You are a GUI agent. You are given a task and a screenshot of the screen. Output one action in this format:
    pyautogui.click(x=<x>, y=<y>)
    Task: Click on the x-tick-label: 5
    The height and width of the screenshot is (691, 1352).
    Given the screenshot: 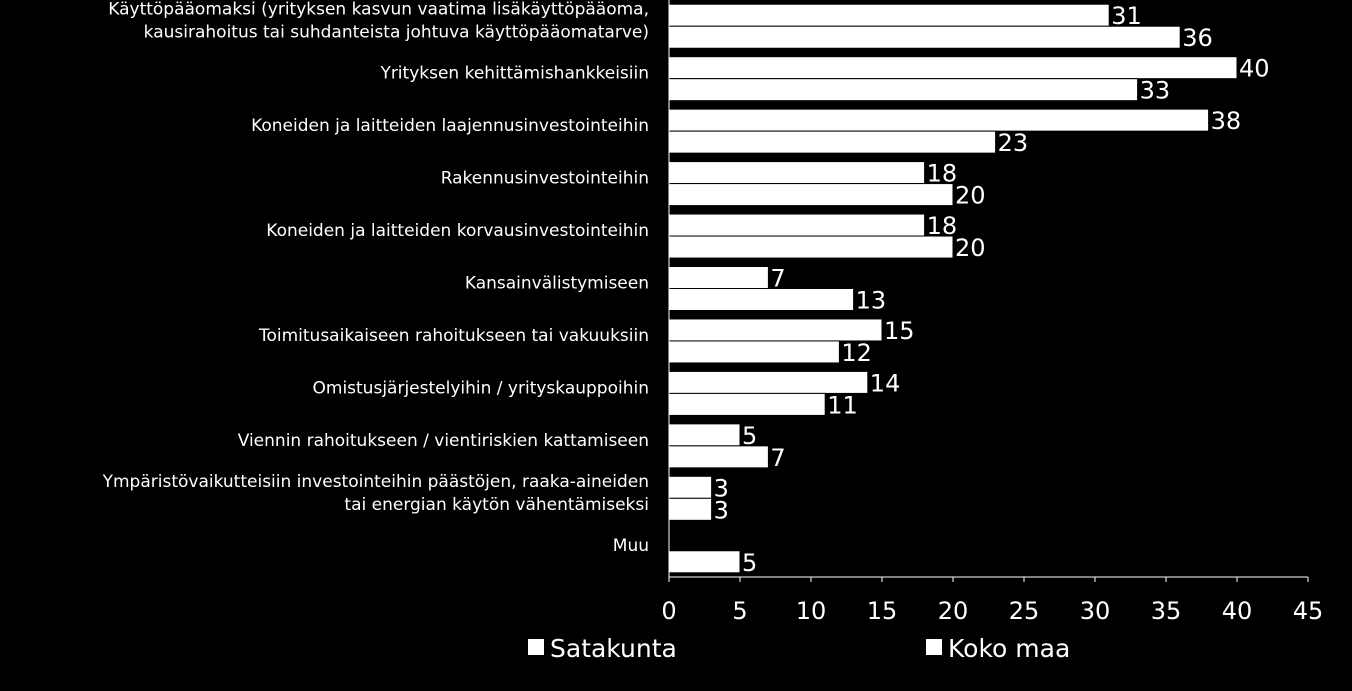 What is the action you would take?
    pyautogui.click(x=739, y=611)
    